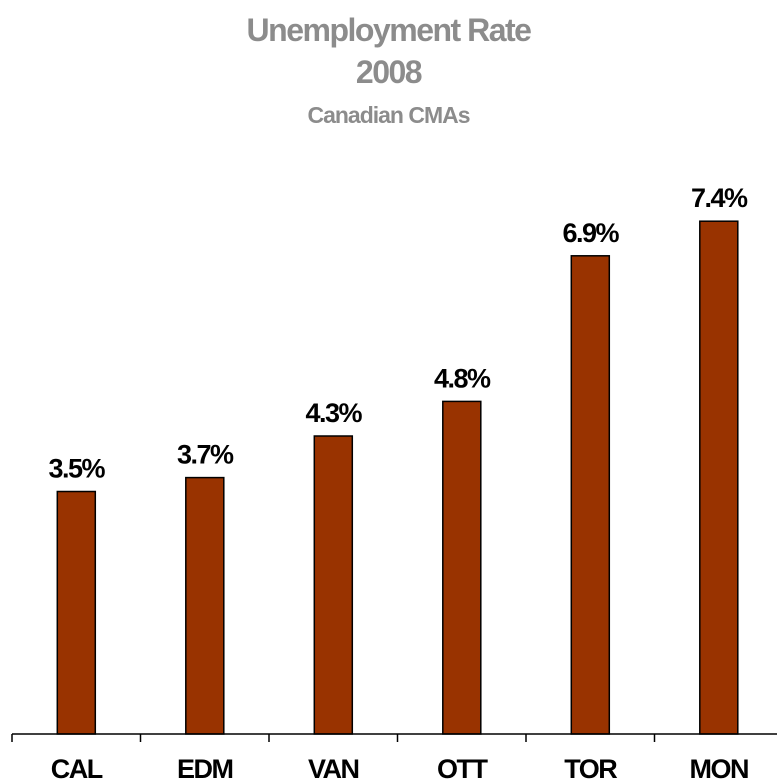  I want to click on data-label-van: 4.3%, so click(334, 413).